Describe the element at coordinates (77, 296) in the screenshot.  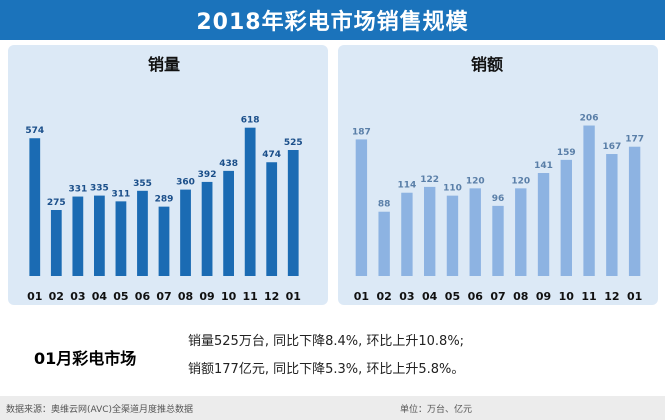
I see `volume-tick-label: 03` at that location.